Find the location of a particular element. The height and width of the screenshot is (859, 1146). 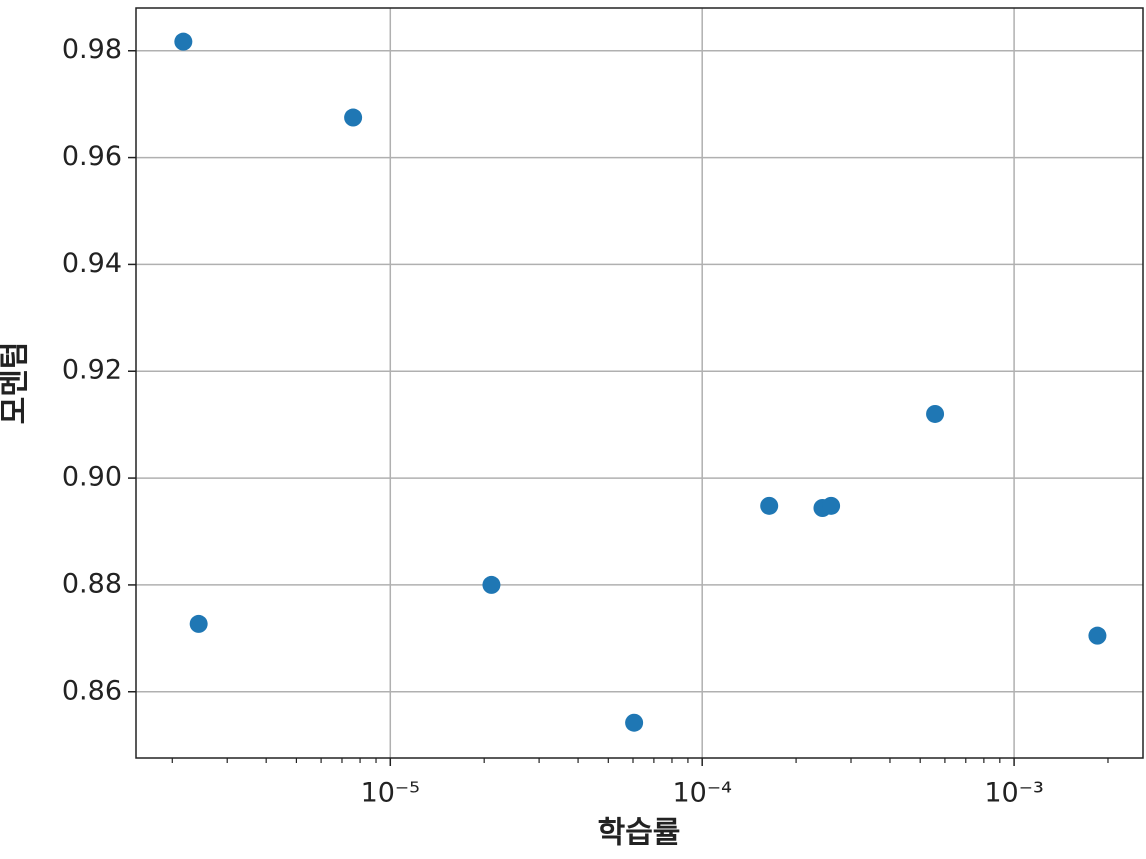

x-axis-label: 학습률 is located at coordinates (639, 833).